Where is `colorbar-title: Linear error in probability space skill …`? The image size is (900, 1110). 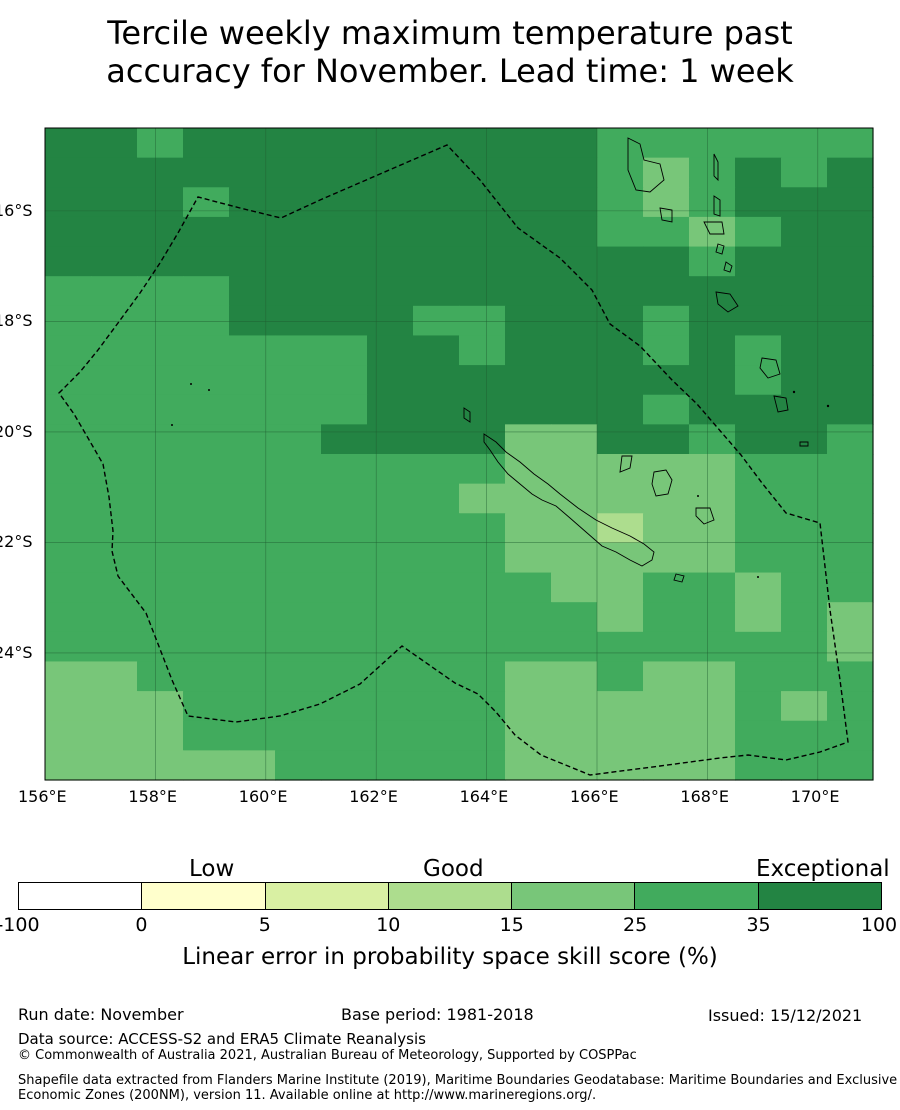
colorbar-title: Linear error in probability space skill … is located at coordinates (450, 957).